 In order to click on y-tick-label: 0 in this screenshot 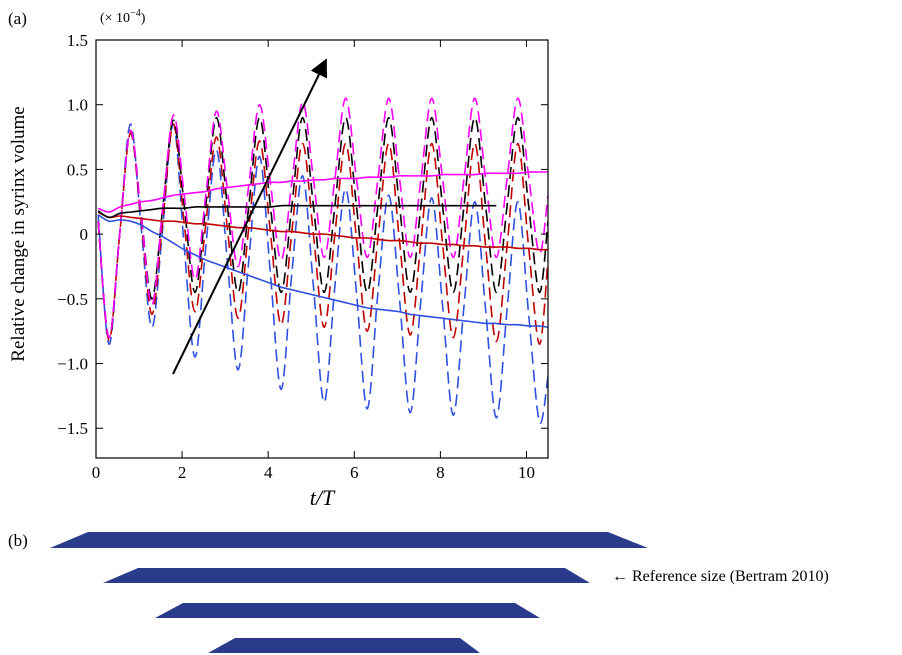, I will do `click(84, 234)`.